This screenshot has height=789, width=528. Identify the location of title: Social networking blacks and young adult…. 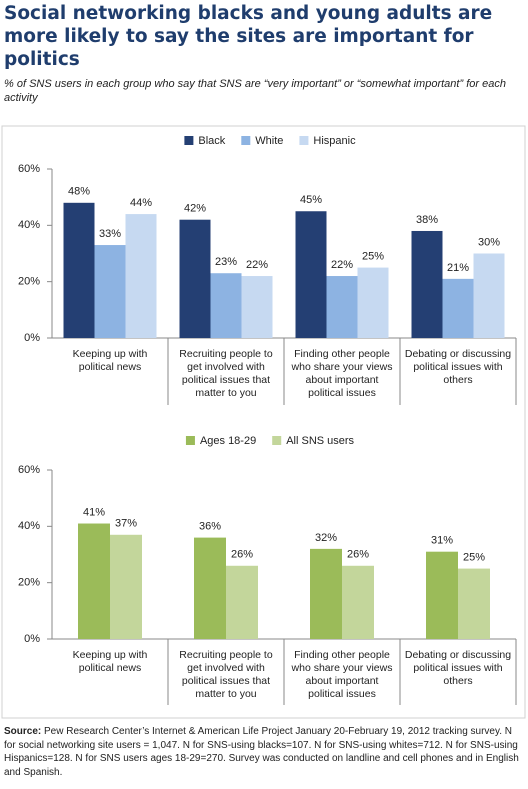
(248, 36).